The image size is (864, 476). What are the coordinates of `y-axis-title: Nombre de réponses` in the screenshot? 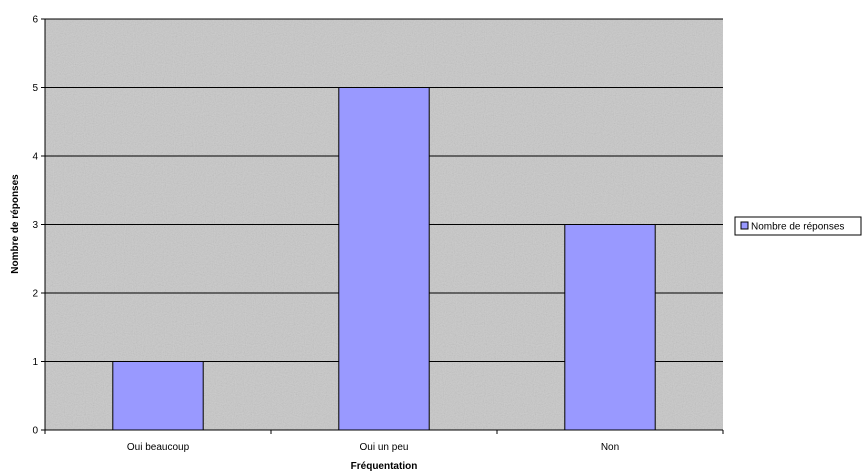 It's located at (15, 224).